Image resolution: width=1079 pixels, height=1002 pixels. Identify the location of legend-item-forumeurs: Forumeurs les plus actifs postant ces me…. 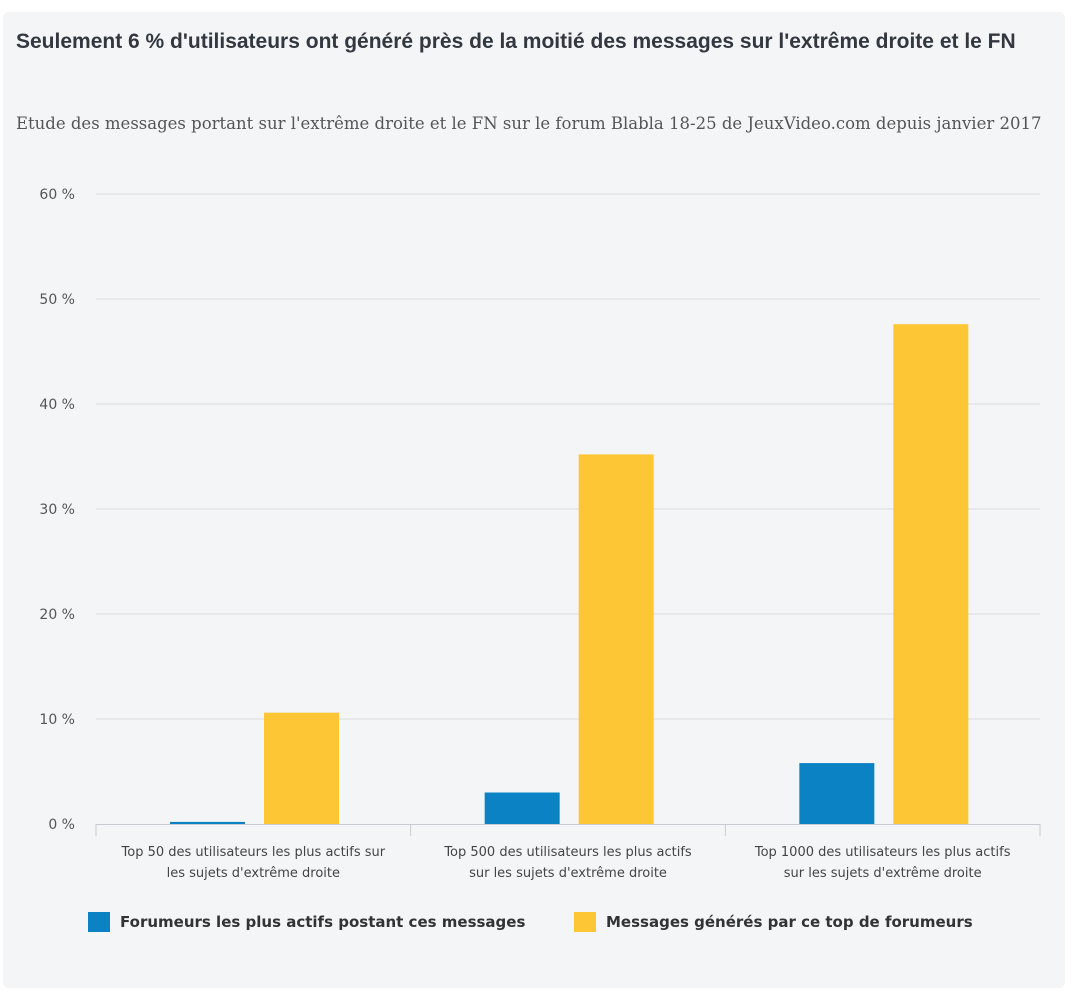
(306, 922).